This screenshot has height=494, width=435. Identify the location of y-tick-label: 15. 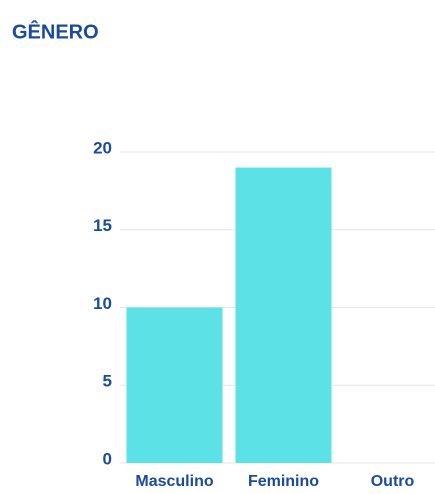
(102, 225).